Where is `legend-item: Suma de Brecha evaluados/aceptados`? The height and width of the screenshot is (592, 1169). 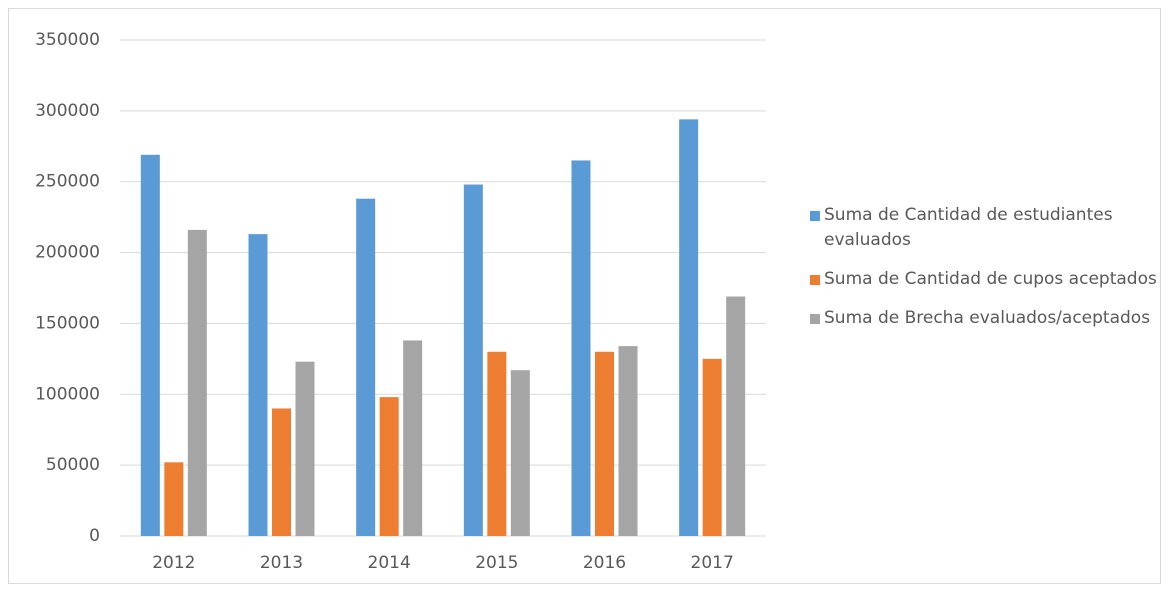
legend-item: Suma de Brecha evaluados/aceptados is located at coordinates (985, 318).